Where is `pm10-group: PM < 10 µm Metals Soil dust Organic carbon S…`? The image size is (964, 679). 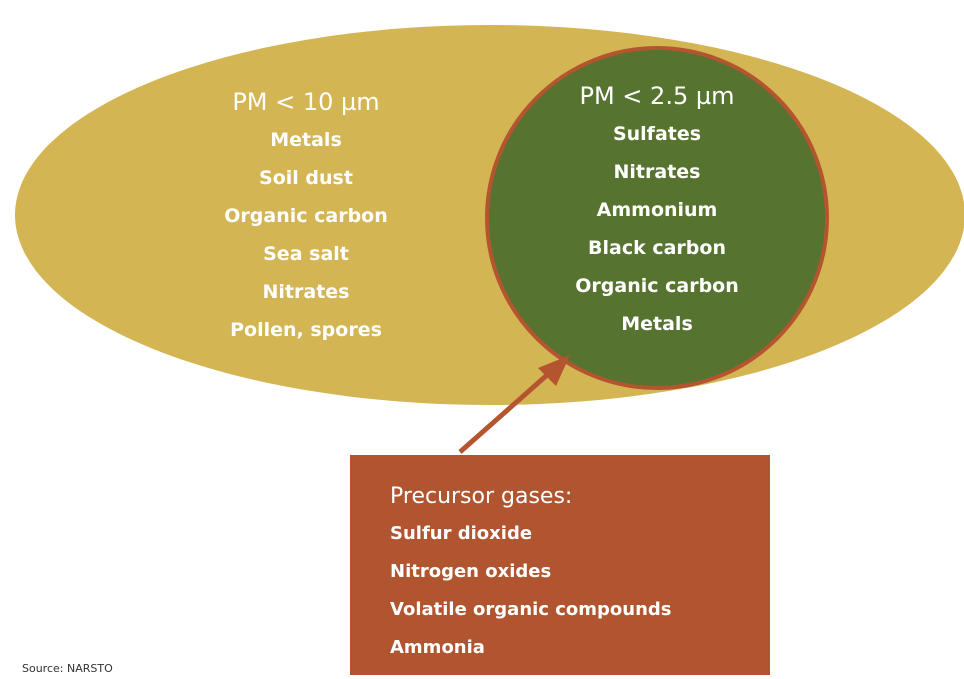
pm10-group: PM < 10 µm Metals Soil dust Organic carbon S… is located at coordinates (306, 214).